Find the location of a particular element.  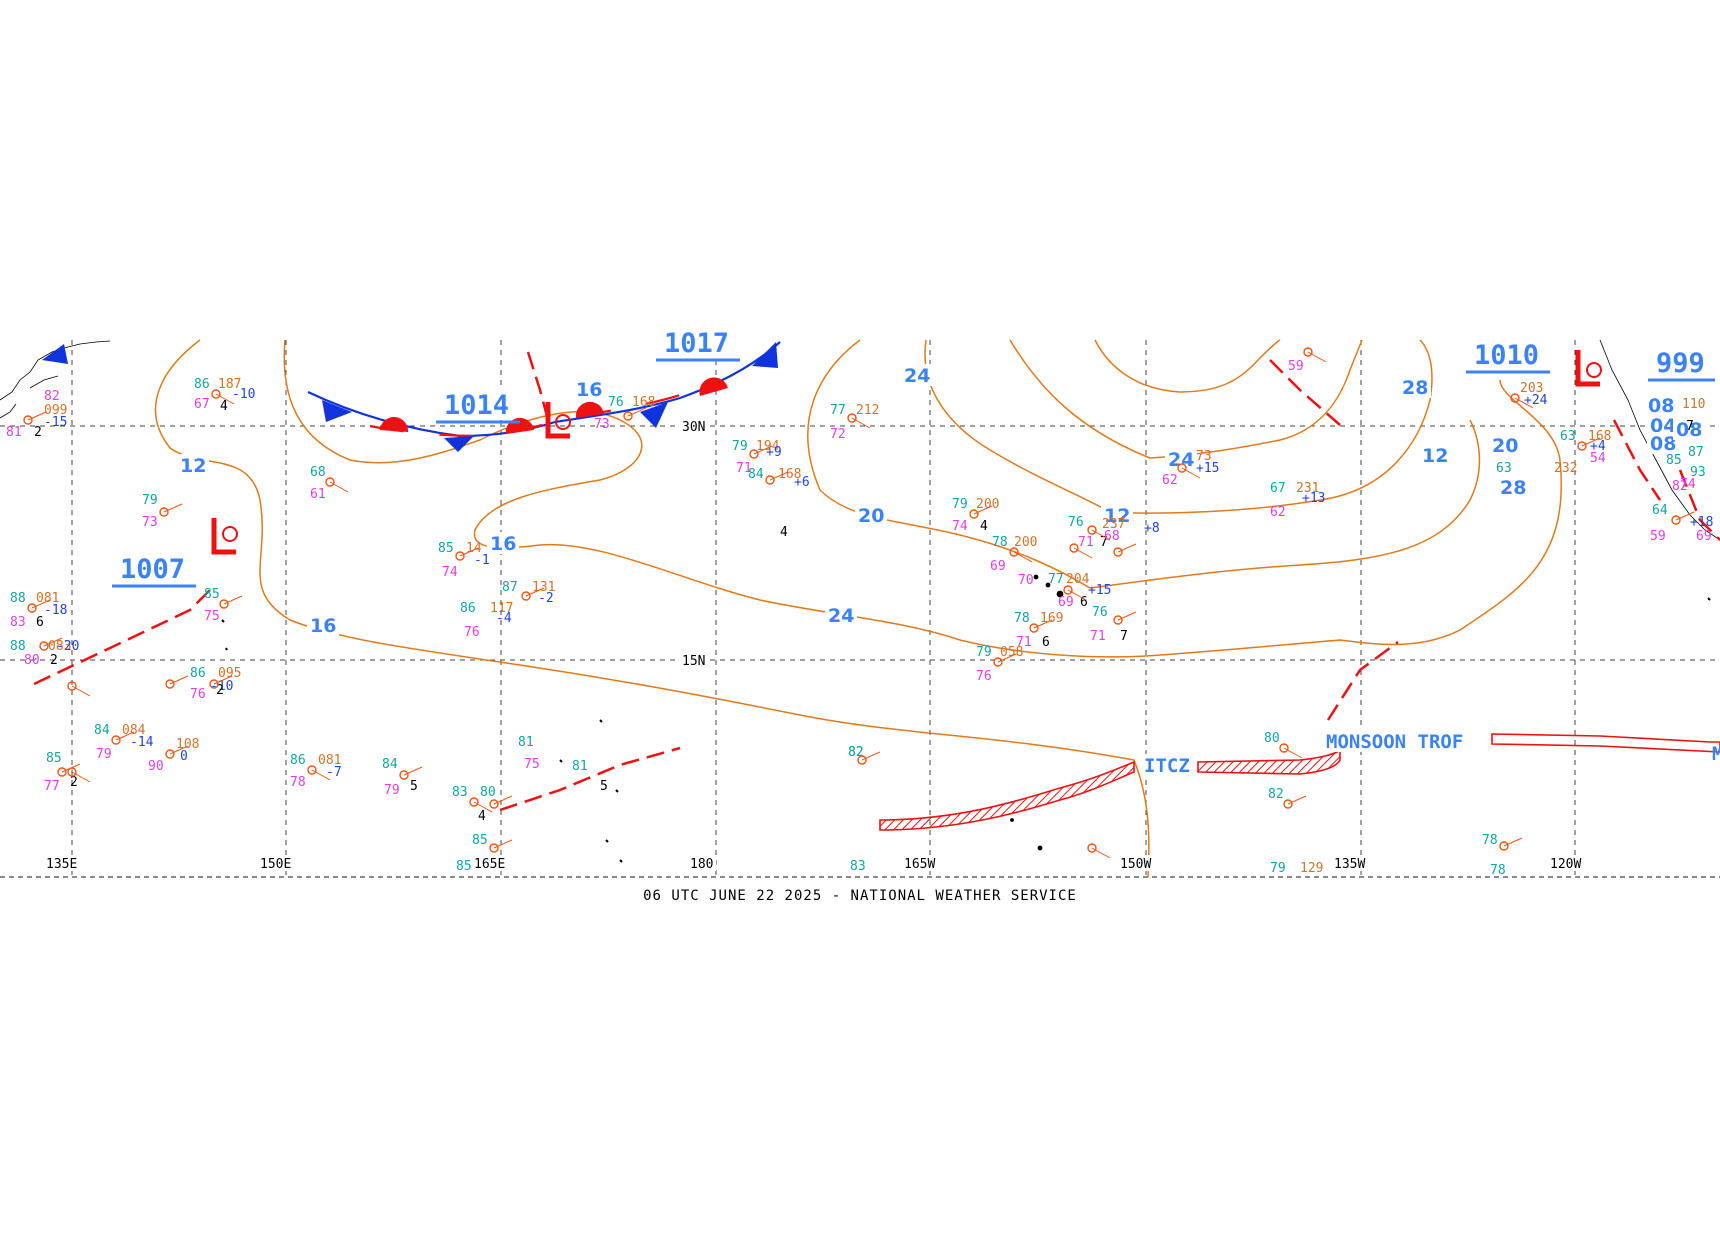

station-value: -1 is located at coordinates (482, 560).